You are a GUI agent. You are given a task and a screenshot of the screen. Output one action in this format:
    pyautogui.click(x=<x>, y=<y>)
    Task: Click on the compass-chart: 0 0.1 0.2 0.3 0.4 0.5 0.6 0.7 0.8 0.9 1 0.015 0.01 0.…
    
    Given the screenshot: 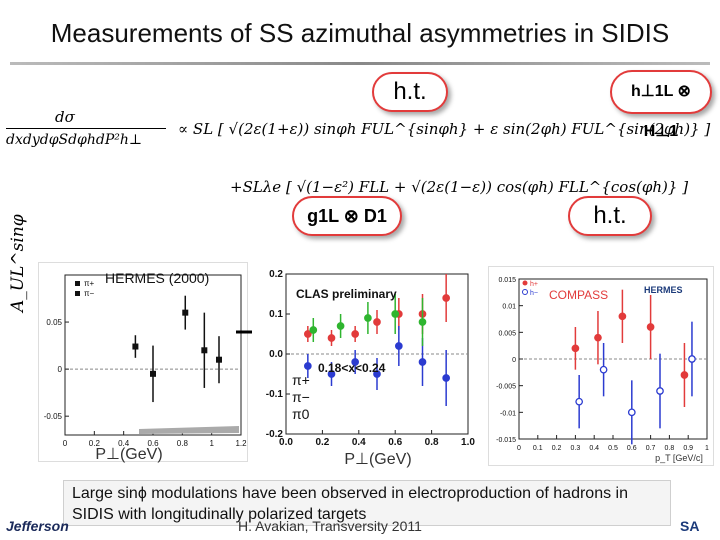 What is the action you would take?
    pyautogui.click(x=602, y=370)
    